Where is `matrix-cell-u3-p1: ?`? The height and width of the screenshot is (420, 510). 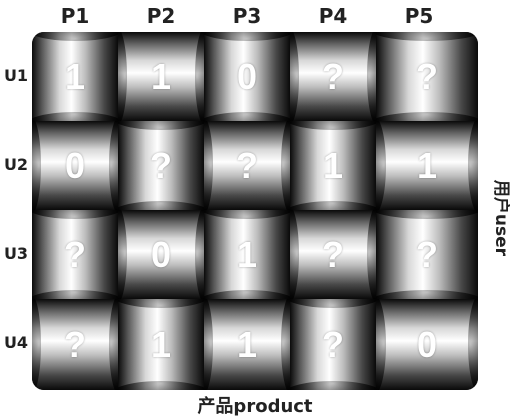
matrix-cell-u3-p1: ? is located at coordinates (75, 254).